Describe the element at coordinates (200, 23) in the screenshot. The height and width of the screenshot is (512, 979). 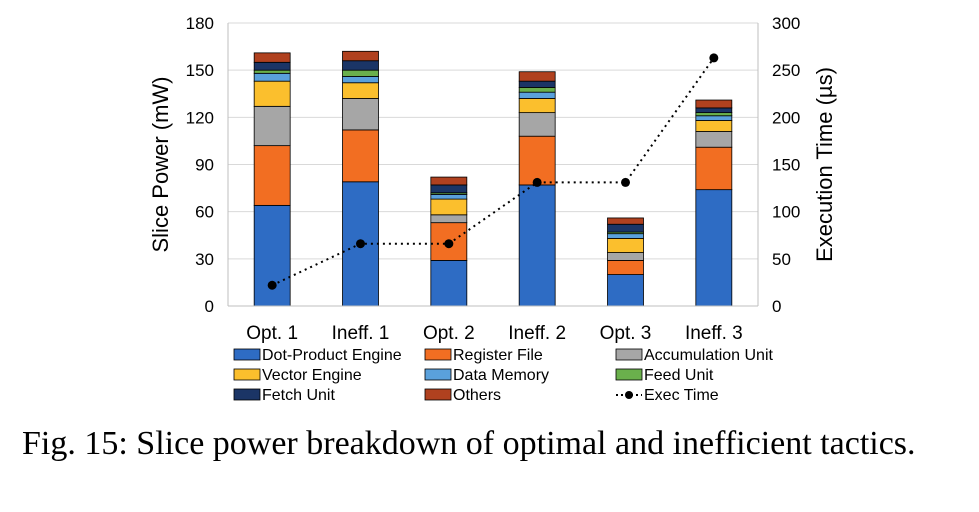
I see `y-tick-label: 180` at that location.